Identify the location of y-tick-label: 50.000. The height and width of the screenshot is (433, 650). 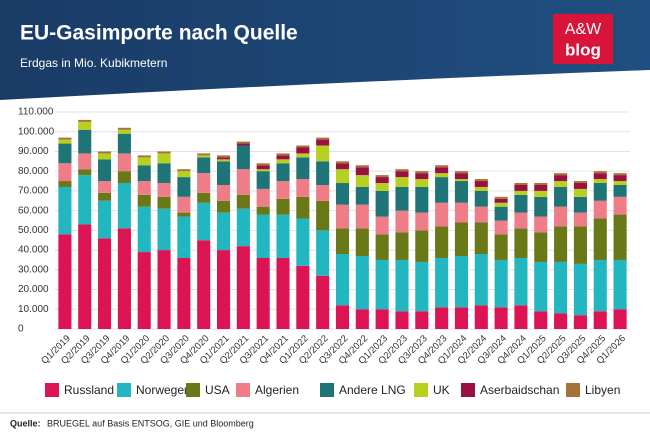
(33, 230).